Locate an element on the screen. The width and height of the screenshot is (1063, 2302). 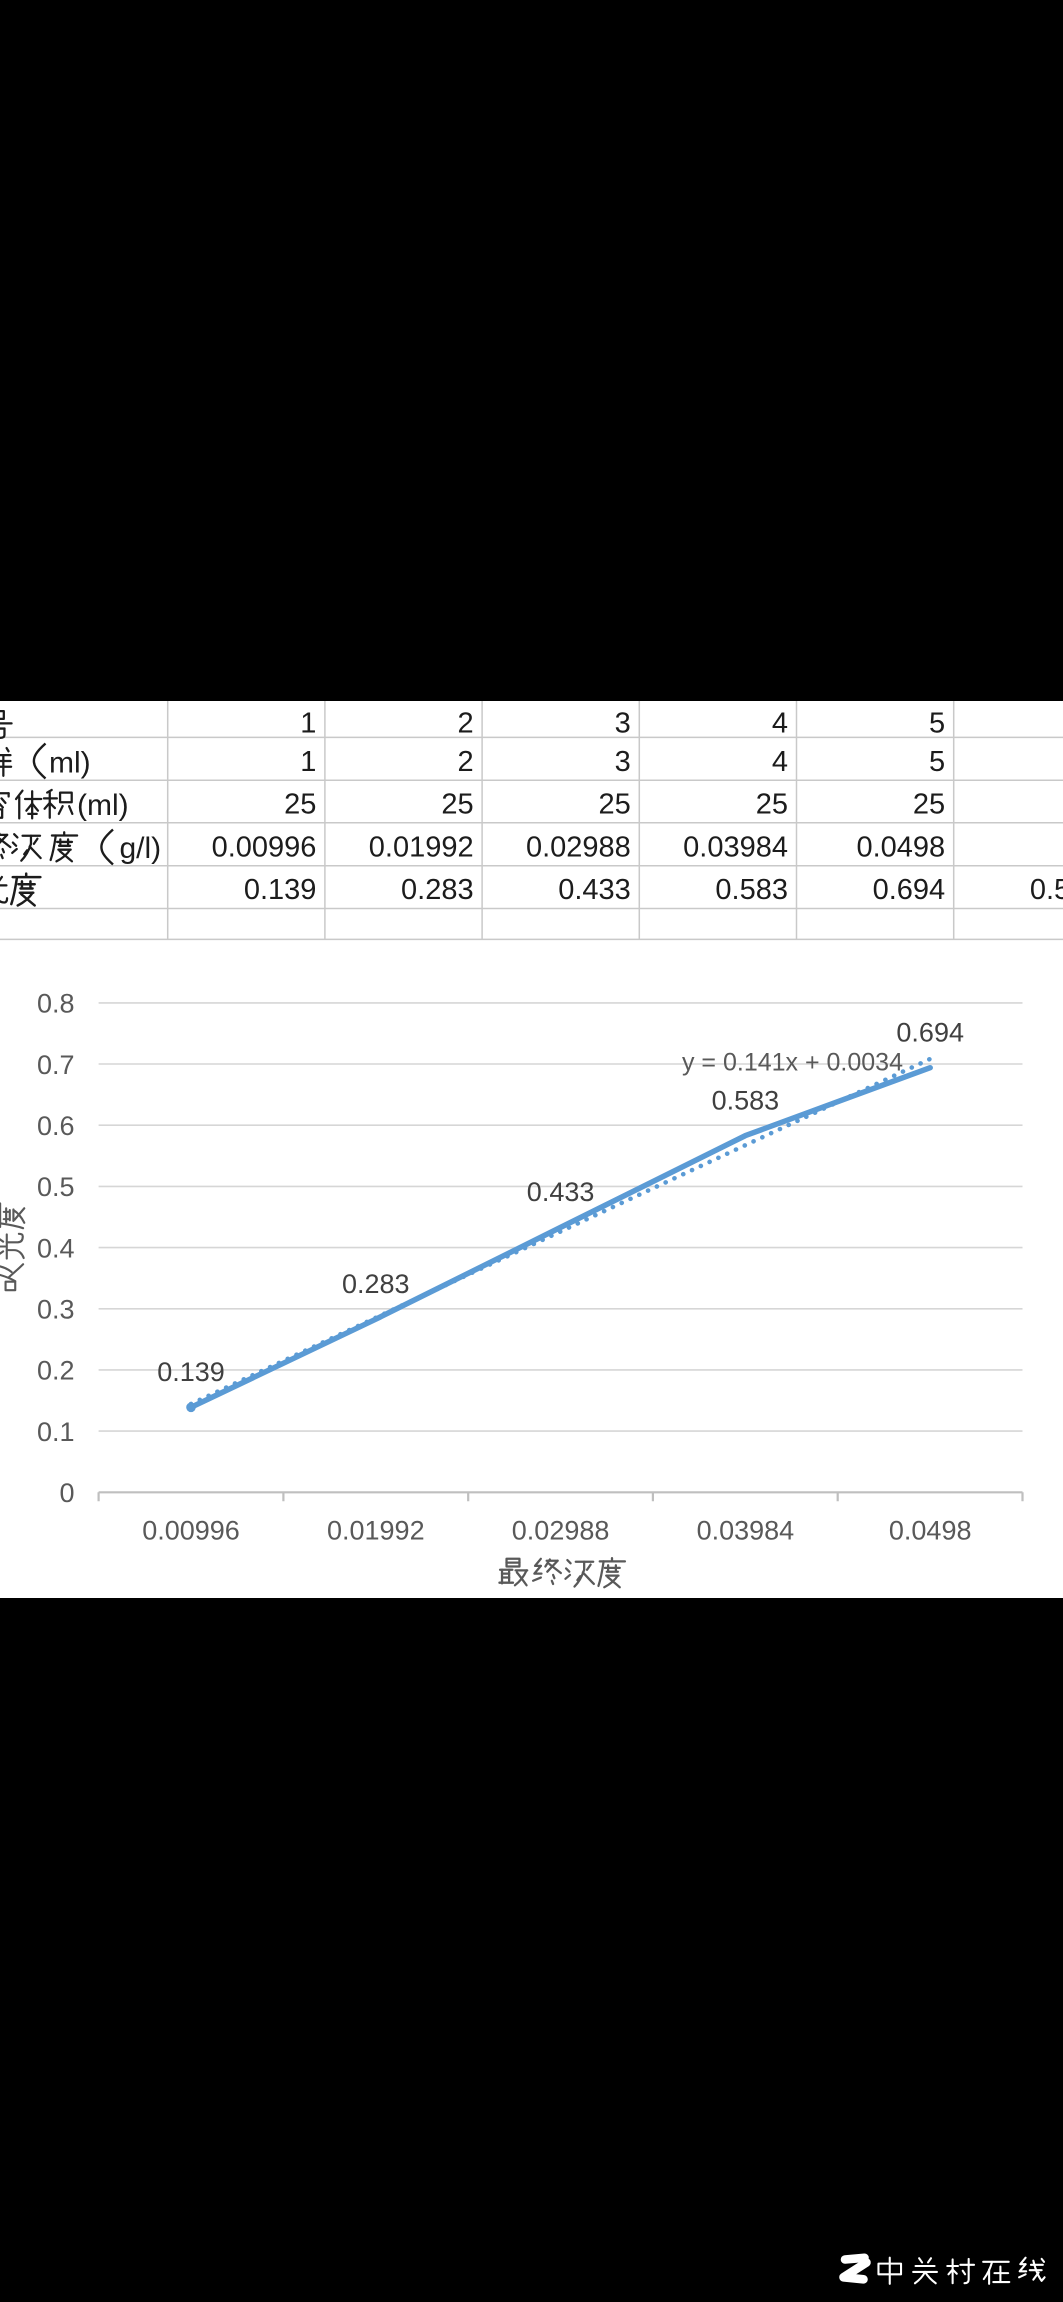
svg-text: 0.6 is located at coordinates (56, 1126).